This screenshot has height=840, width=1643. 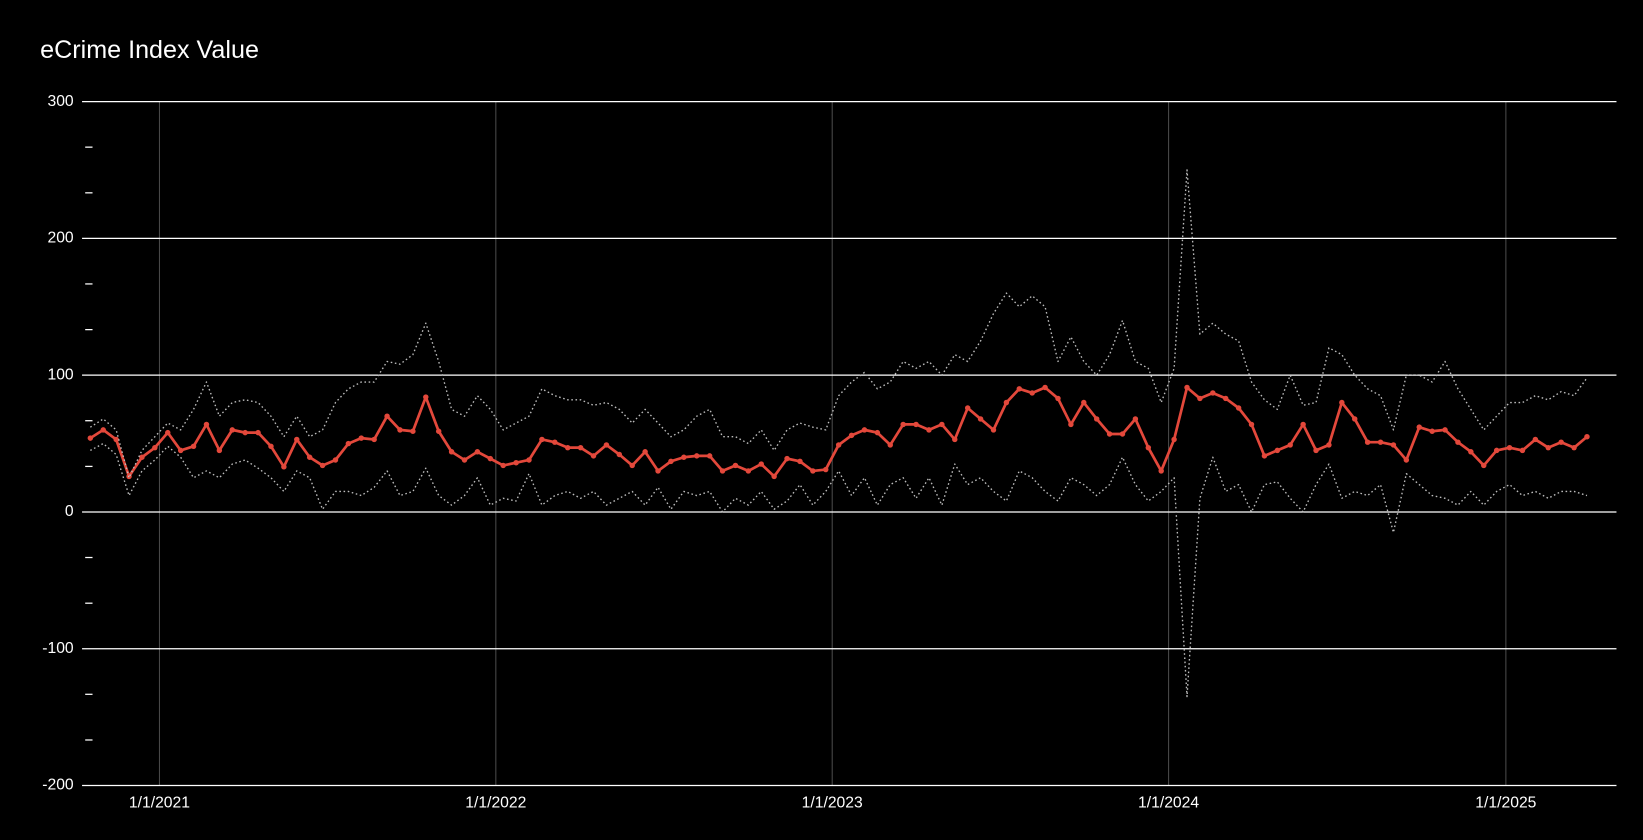 What do you see at coordinates (495, 802) in the screenshot?
I see `x-tick-label: 1/1/2022` at bounding box center [495, 802].